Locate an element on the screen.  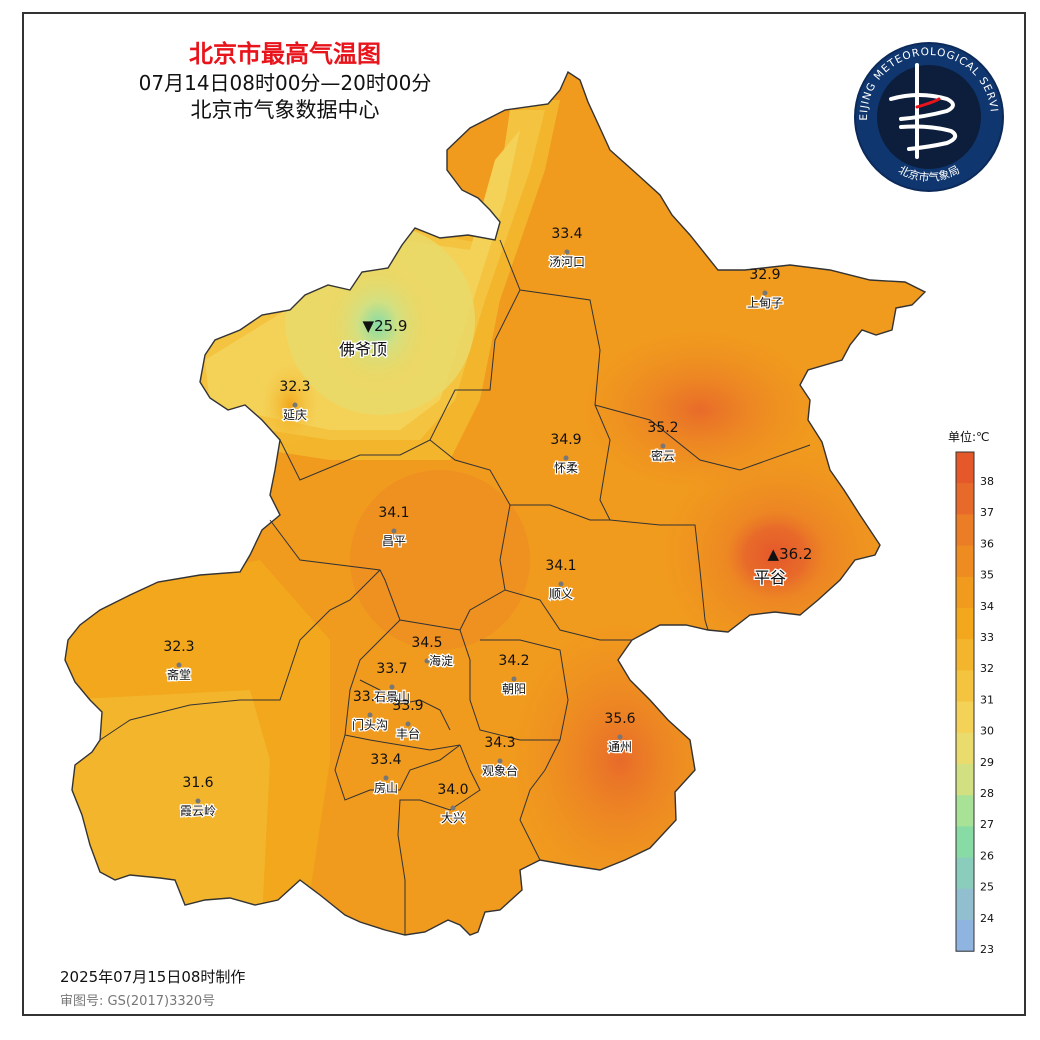
station-name: 霞云岭 is located at coordinates (198, 811).